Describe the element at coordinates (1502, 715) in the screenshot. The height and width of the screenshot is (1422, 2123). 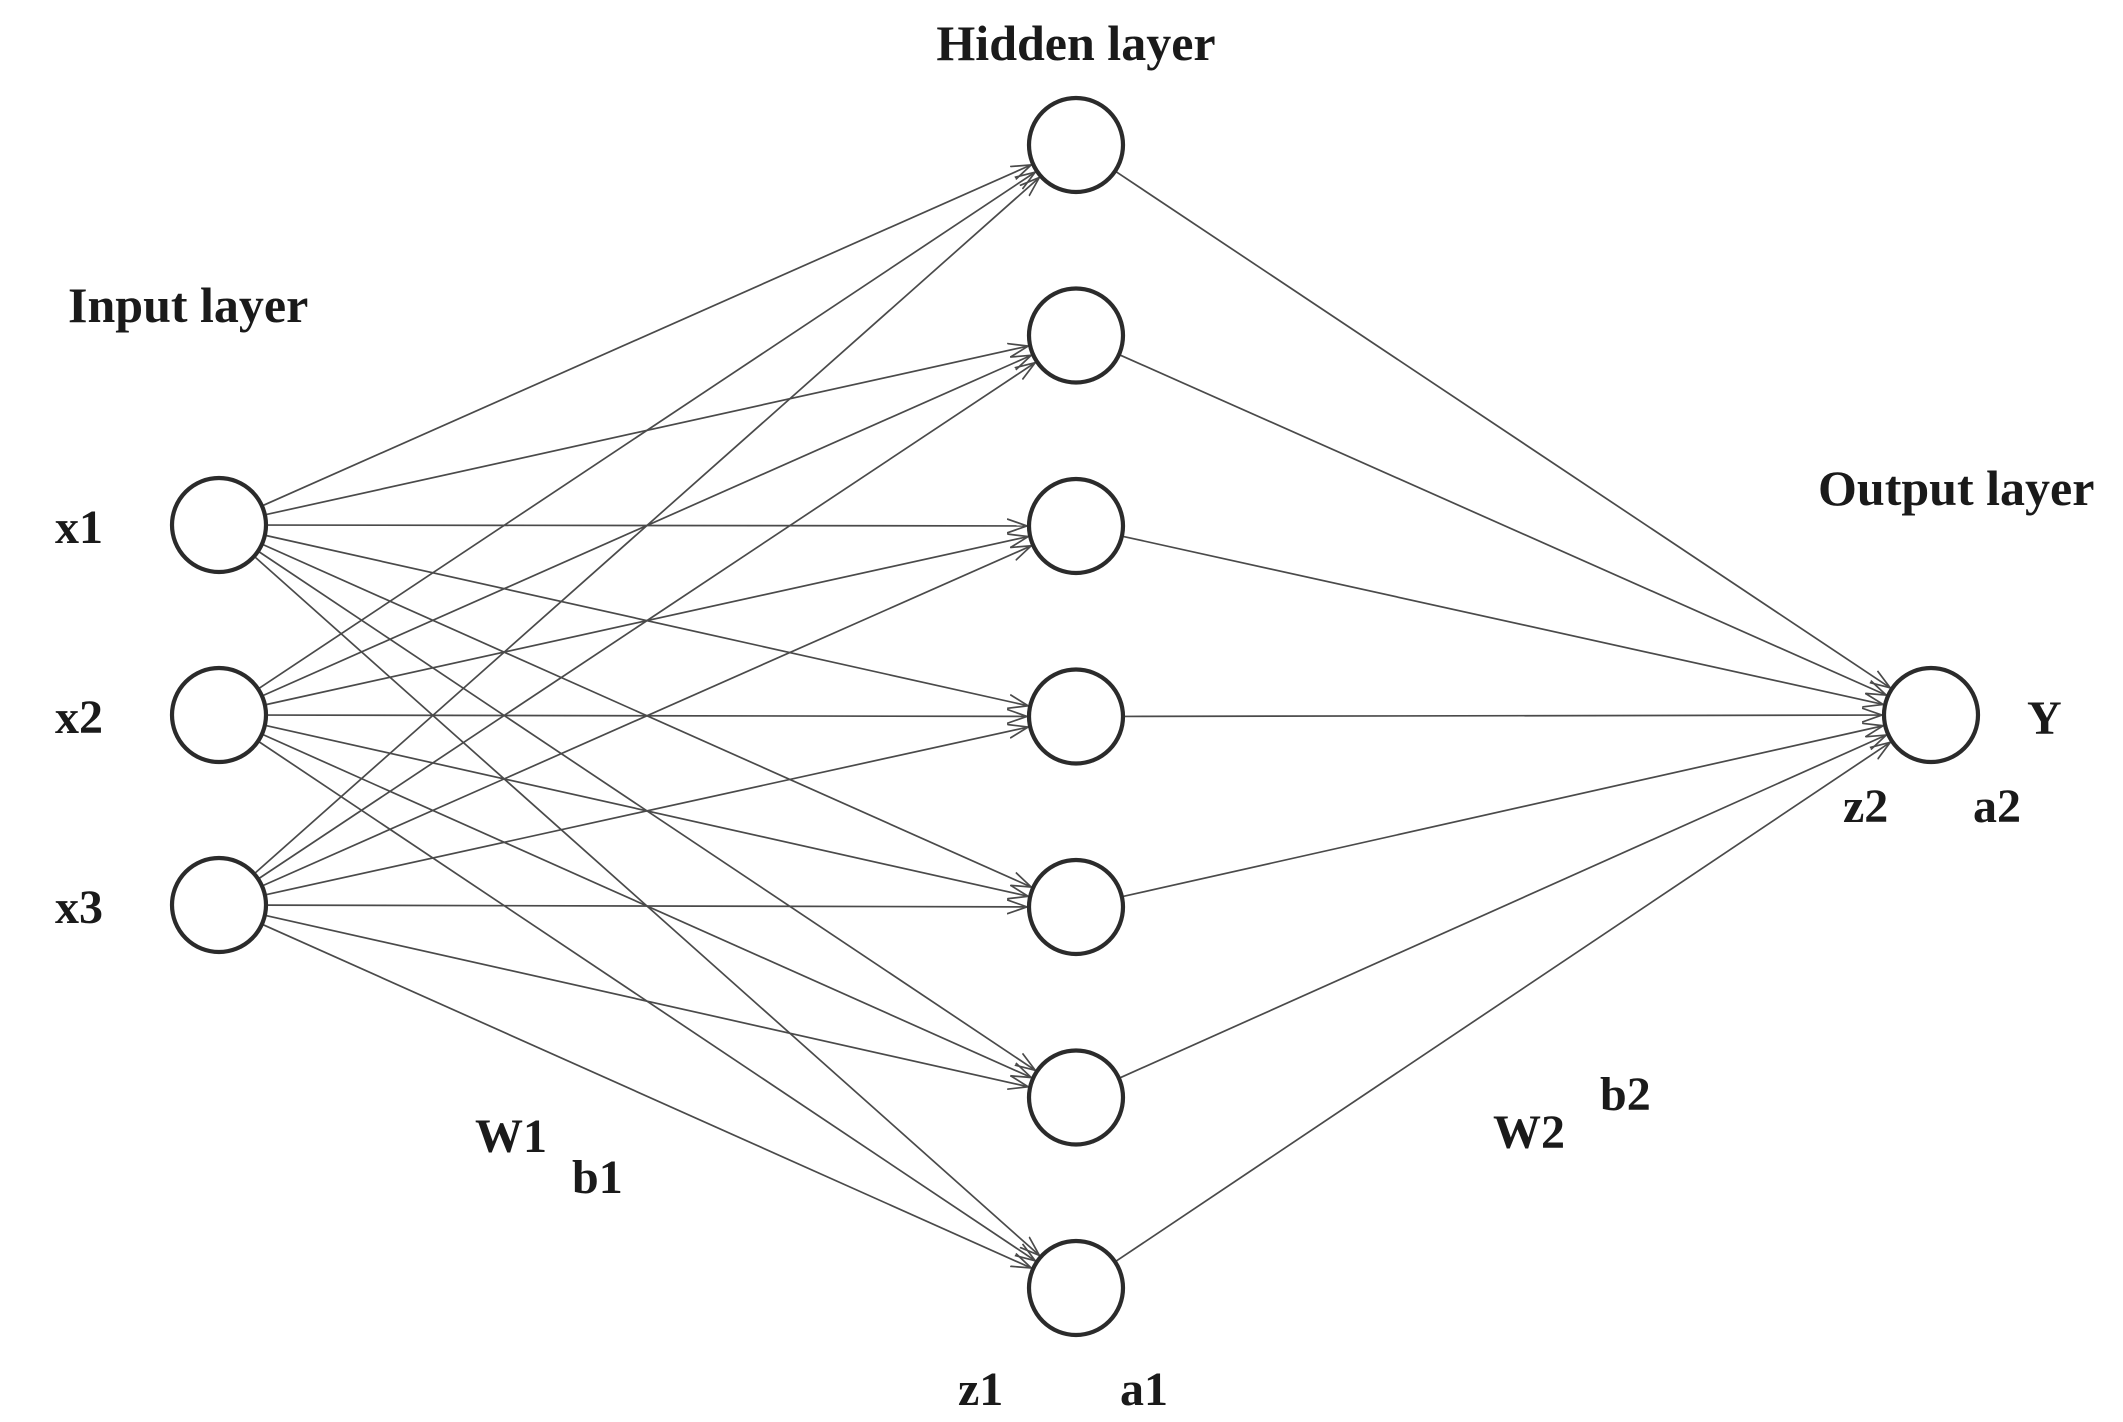
I see `edge-h4-y` at that location.